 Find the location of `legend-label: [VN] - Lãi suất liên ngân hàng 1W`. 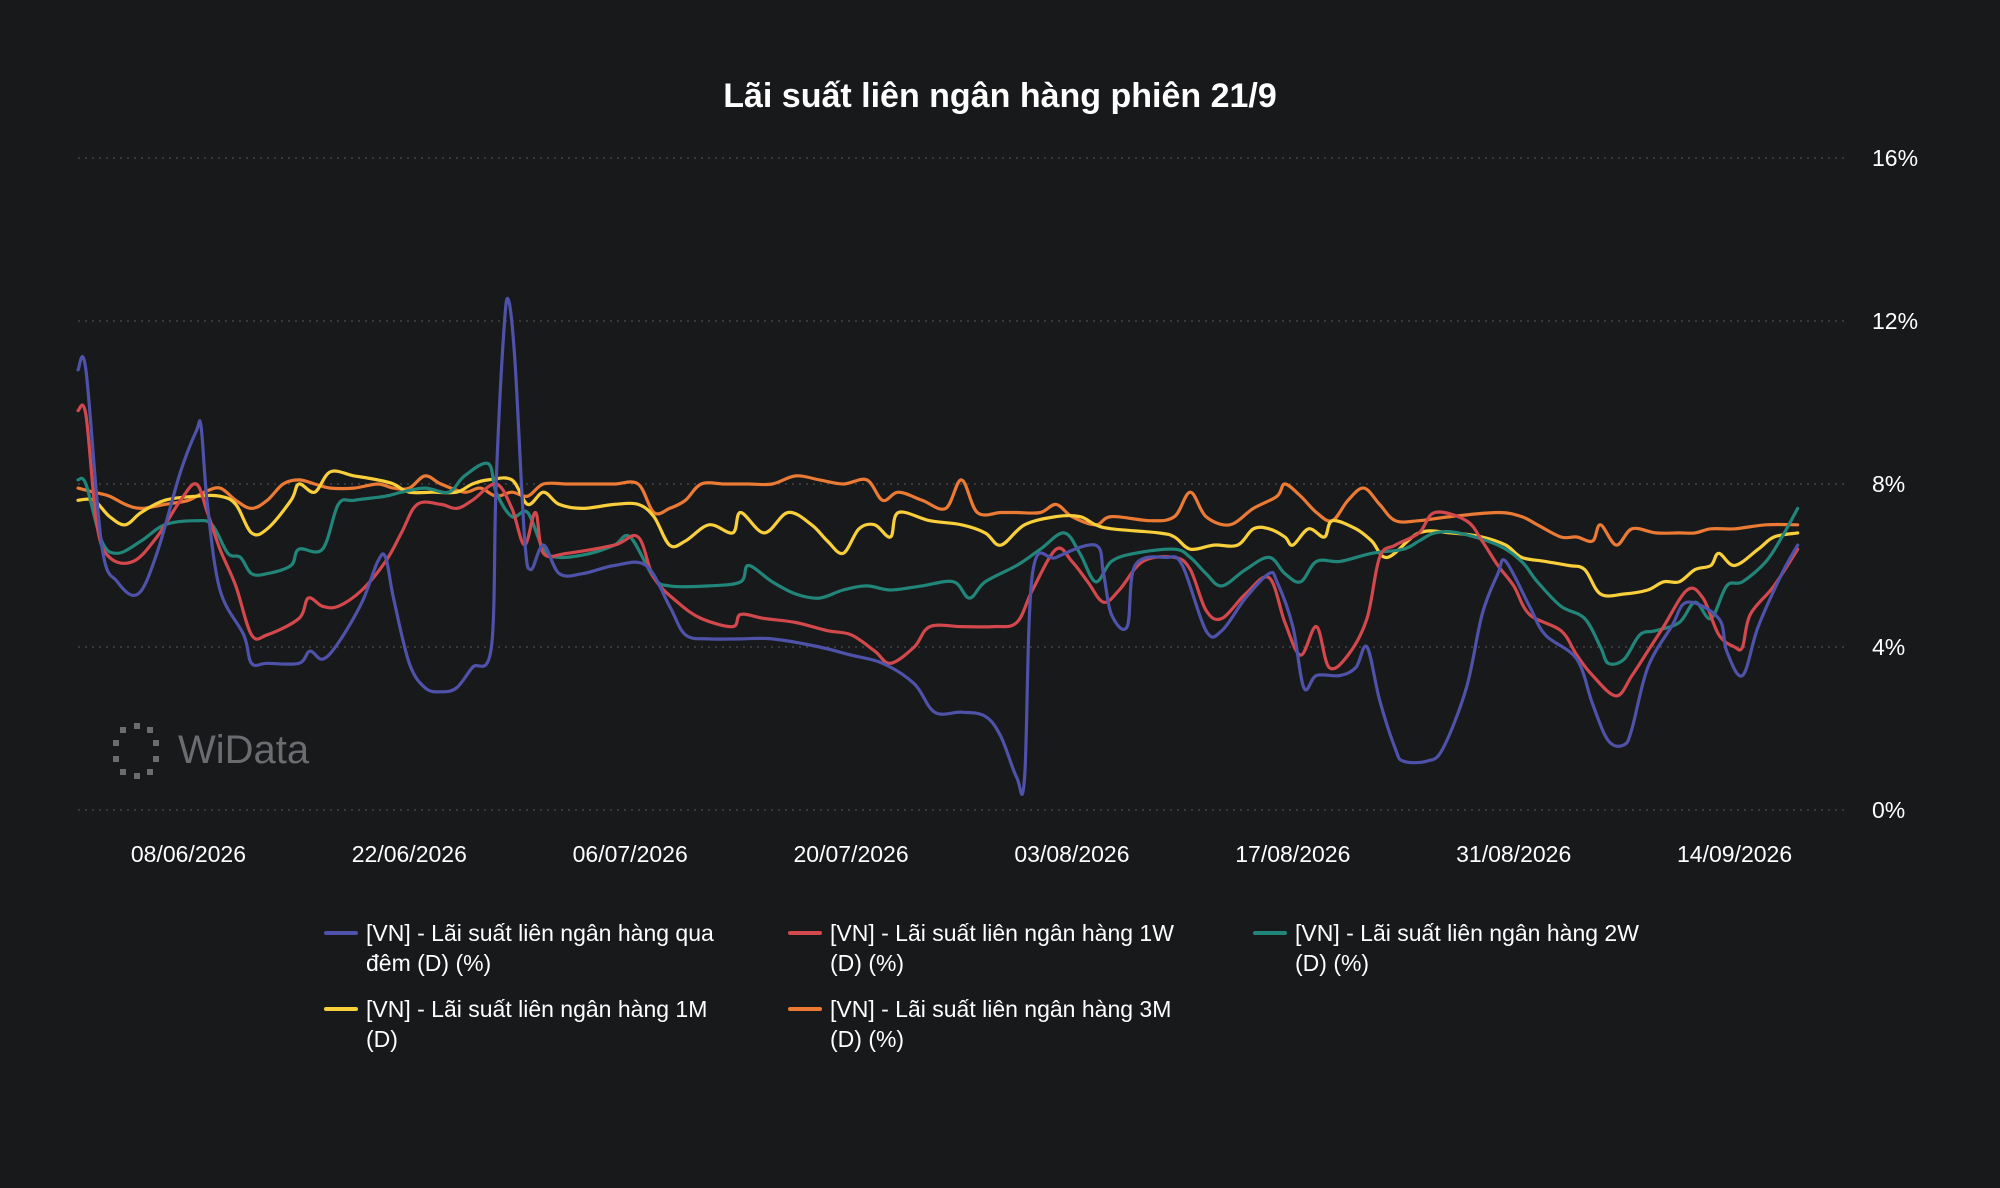

legend-label: [VN] - Lãi suất liên ngân hàng 1W is located at coordinates (1002, 933).